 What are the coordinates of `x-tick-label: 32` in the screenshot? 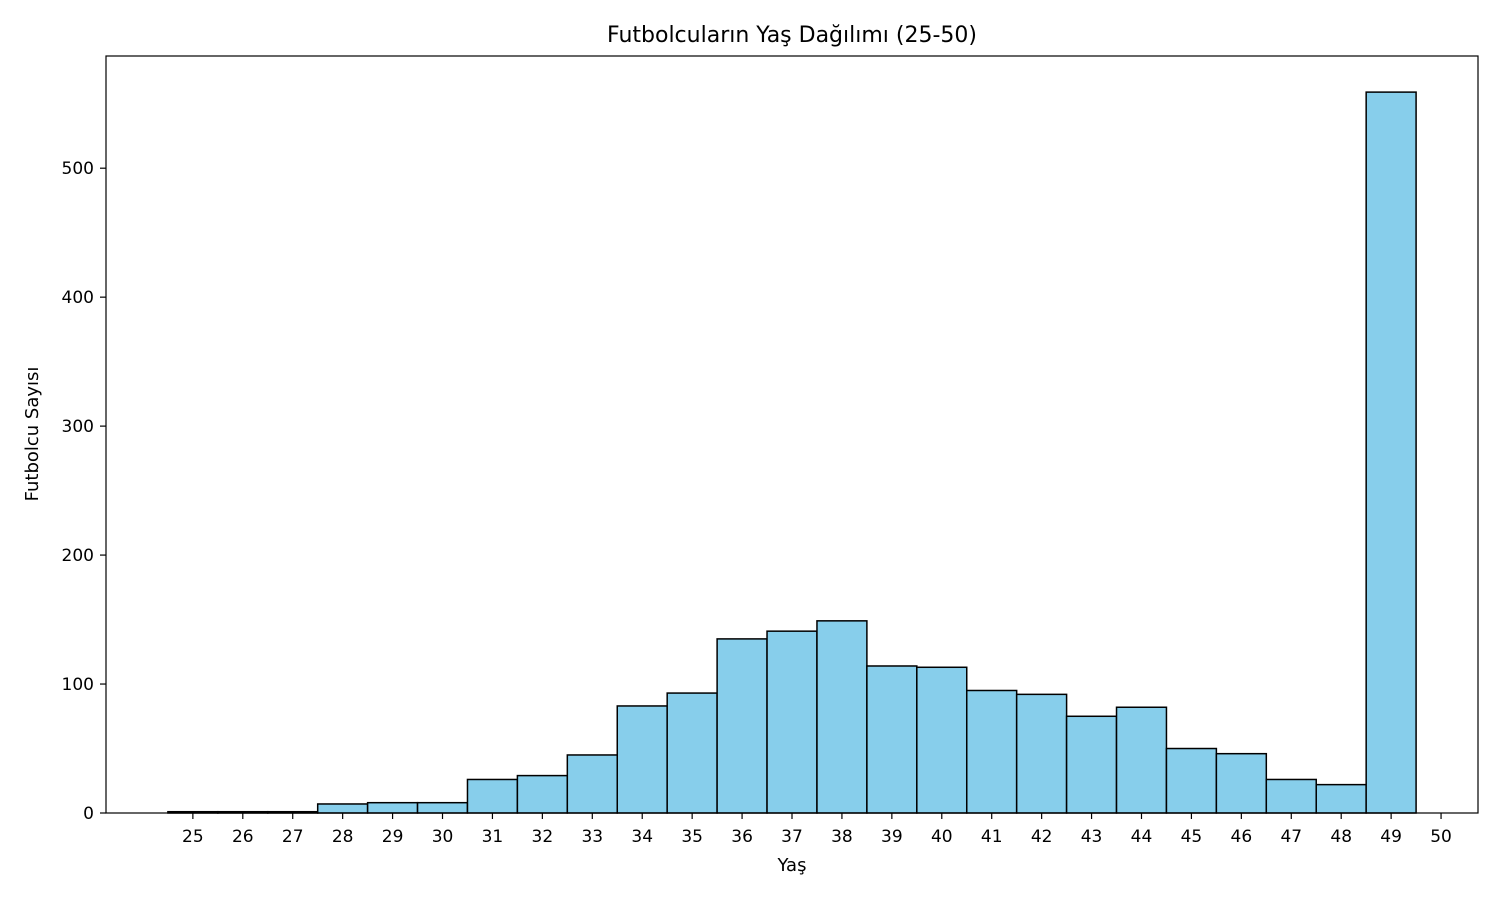 It's located at (543, 837).